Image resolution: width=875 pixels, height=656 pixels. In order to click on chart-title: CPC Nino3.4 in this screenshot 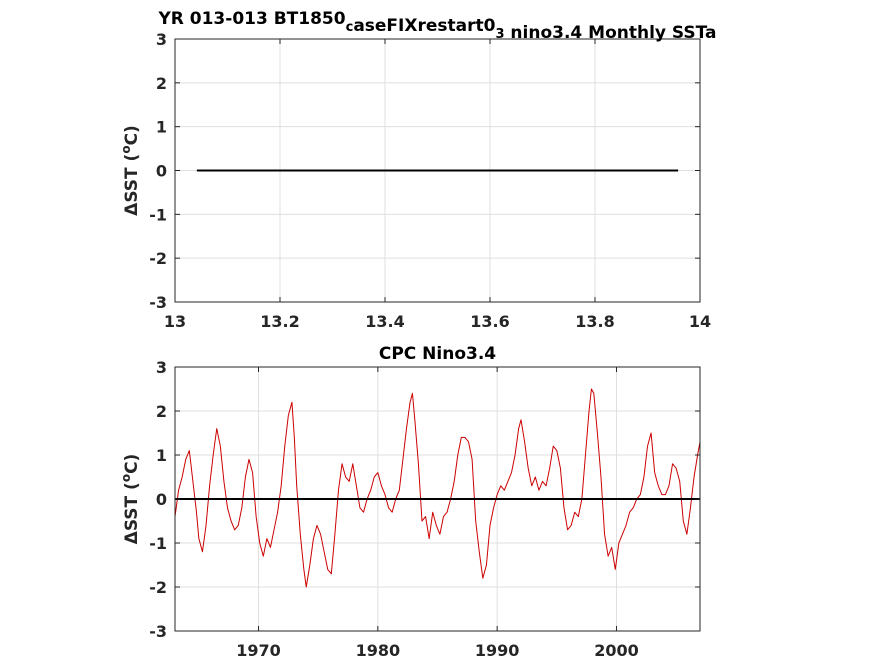, I will do `click(437, 354)`.